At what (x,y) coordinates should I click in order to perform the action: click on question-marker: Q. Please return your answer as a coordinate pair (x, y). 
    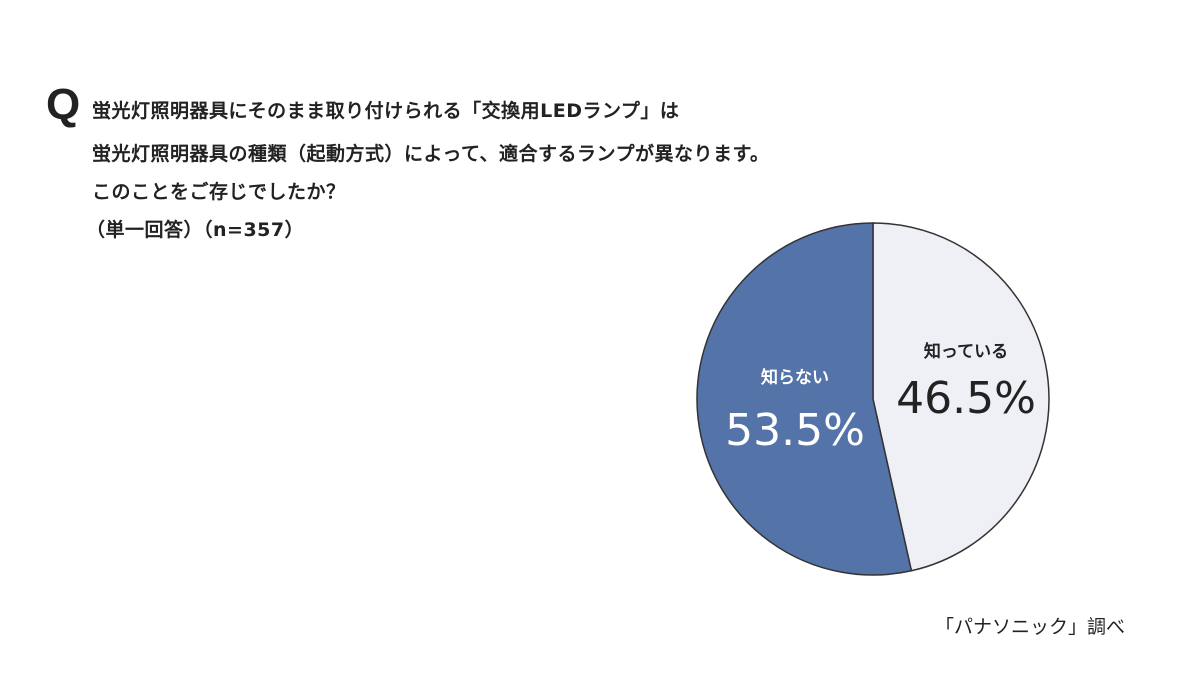
    Looking at the image, I should click on (63, 104).